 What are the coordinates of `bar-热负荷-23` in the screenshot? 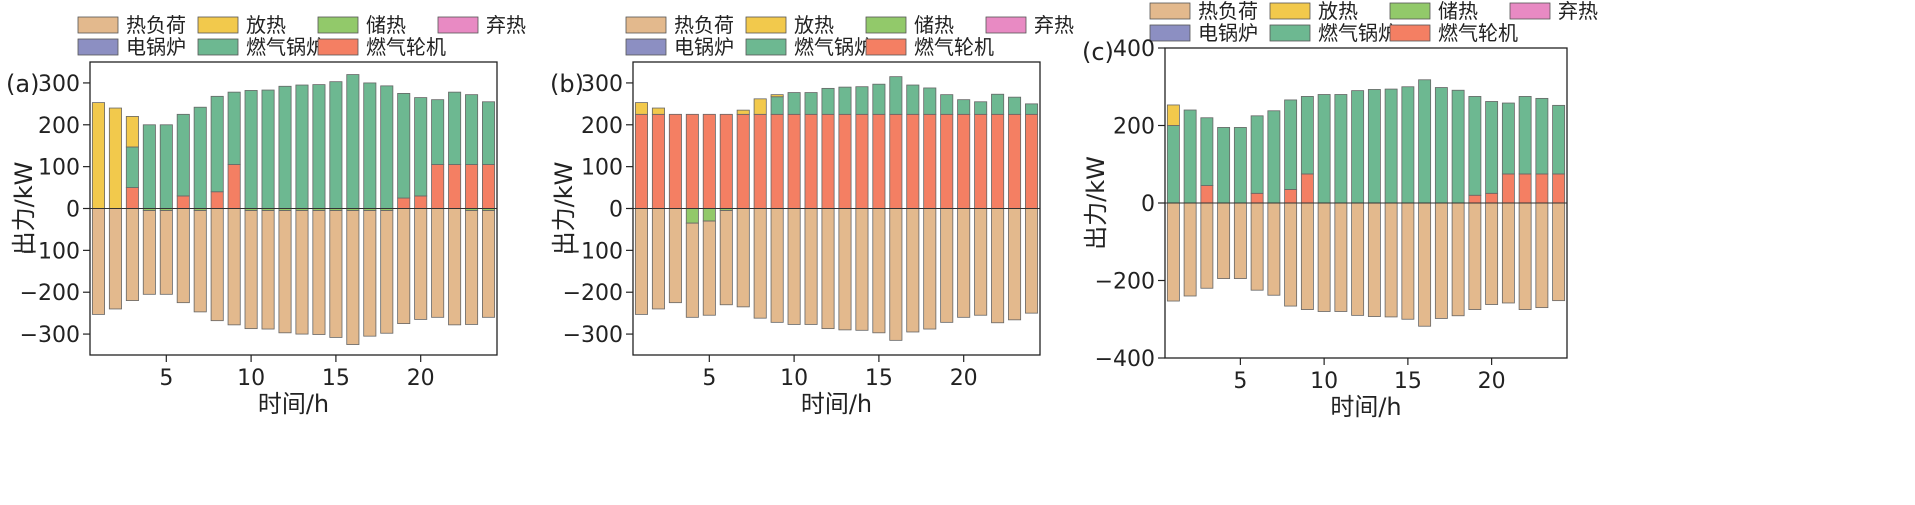 It's located at (1015, 264).